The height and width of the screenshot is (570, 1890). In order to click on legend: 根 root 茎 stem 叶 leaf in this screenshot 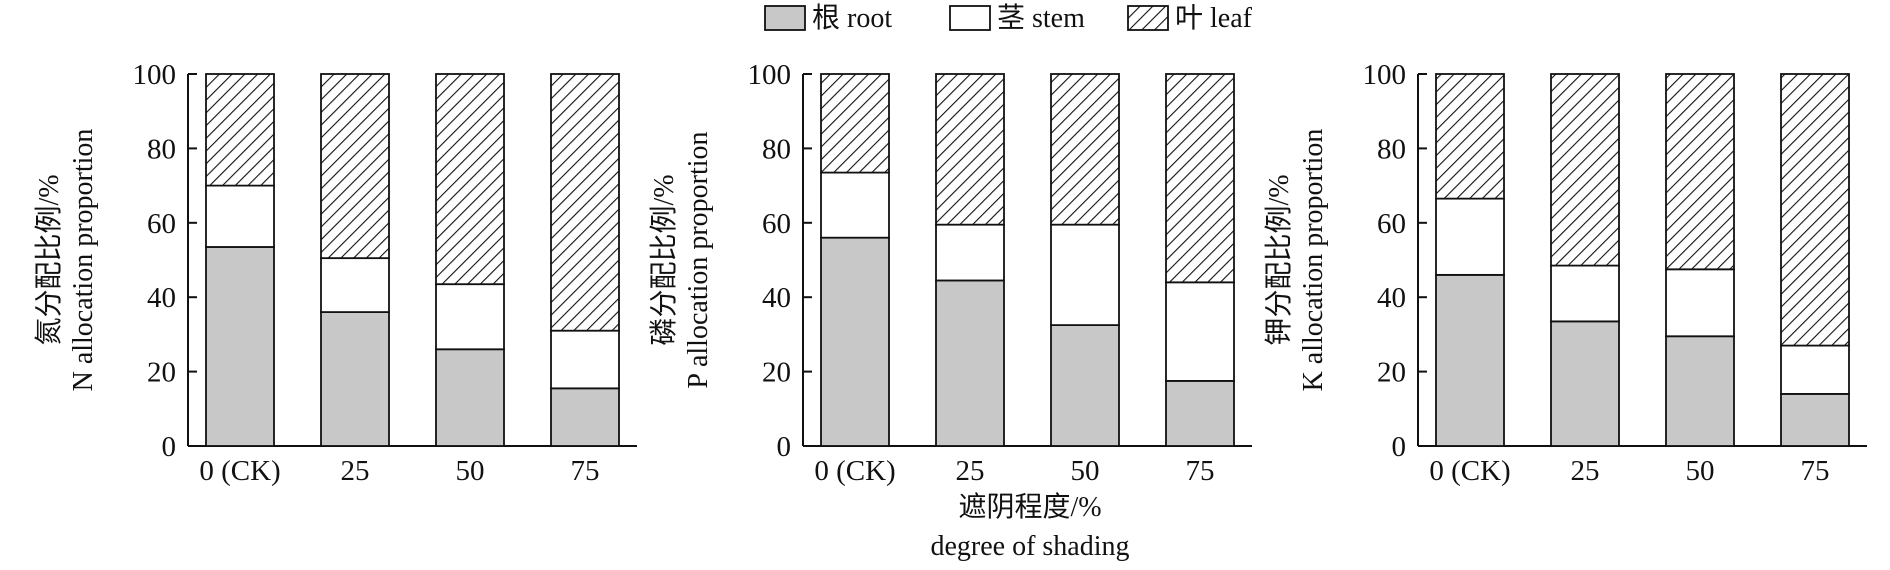, I will do `click(1008, 18)`.